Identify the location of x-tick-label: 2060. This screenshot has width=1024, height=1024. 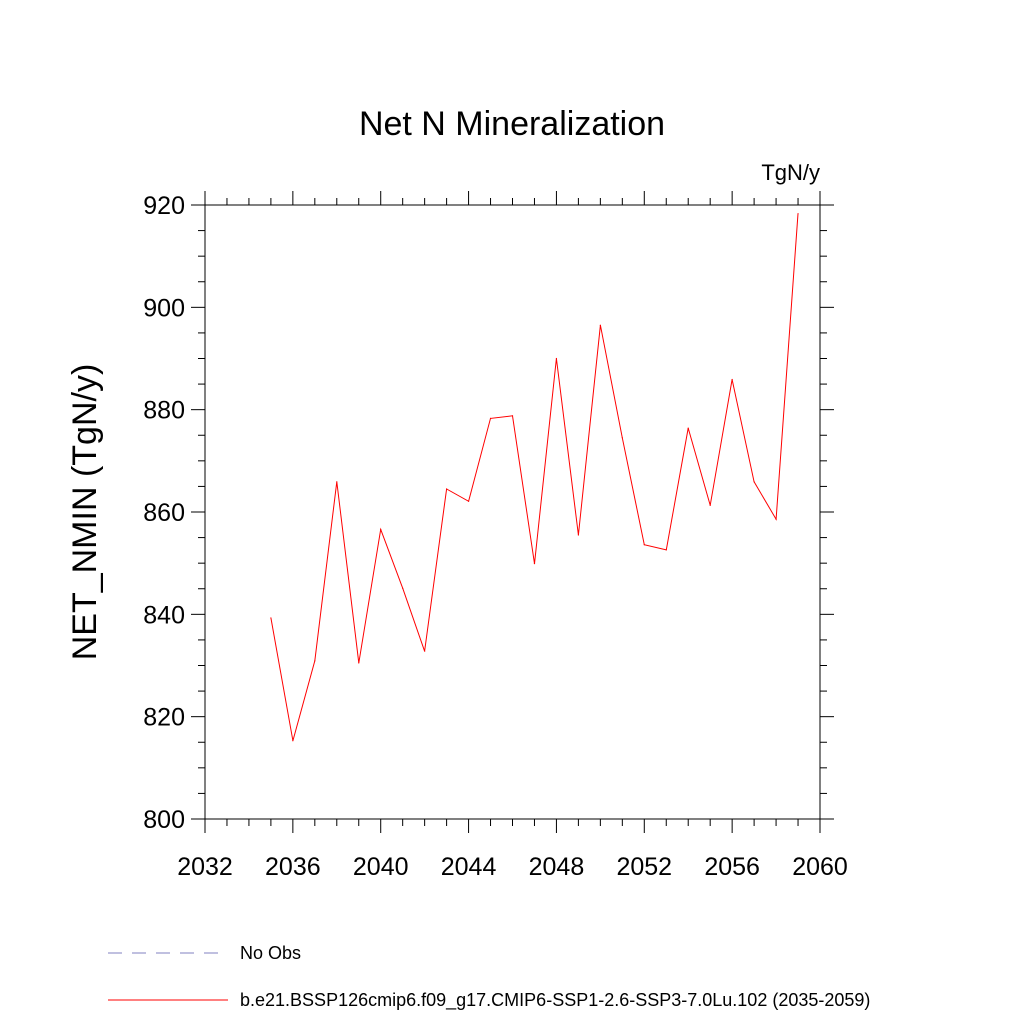
(820, 867).